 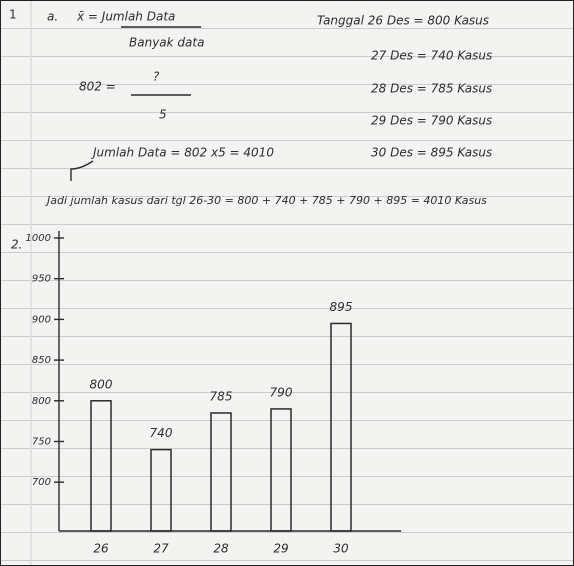 I want to click on data-label: 740, so click(x=161, y=433).